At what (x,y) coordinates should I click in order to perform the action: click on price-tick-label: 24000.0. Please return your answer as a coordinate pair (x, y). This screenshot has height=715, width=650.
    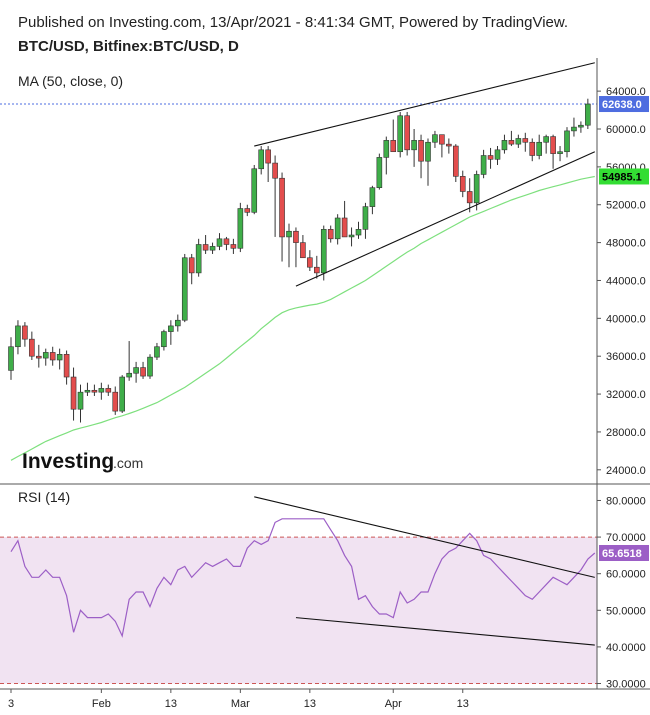
    Looking at the image, I should click on (626, 471).